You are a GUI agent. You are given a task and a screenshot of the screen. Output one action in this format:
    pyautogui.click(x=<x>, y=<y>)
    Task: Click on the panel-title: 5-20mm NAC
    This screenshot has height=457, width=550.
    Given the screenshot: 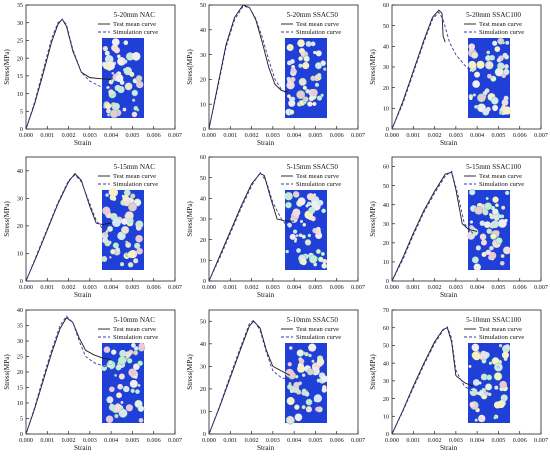 What is the action you would take?
    pyautogui.click(x=135, y=15)
    